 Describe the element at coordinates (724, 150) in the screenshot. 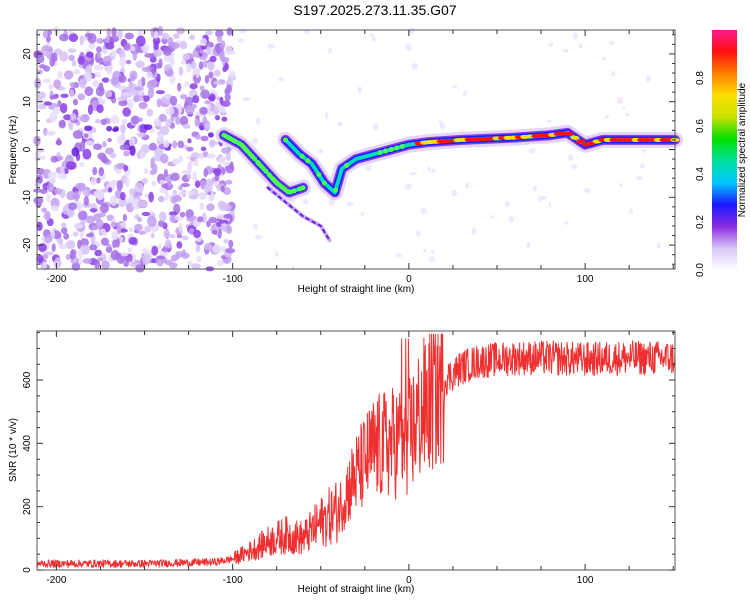

I see `colorbar-gradient` at that location.